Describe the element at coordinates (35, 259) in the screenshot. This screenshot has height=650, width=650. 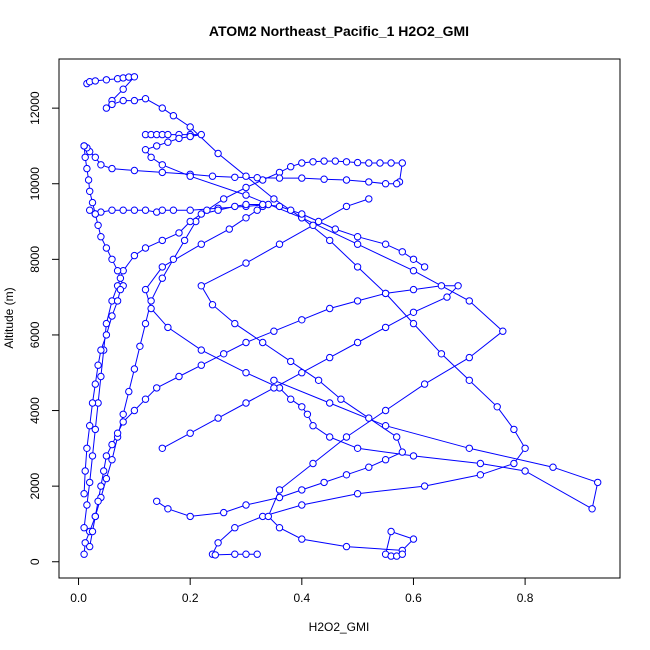
I see `y-tick-label: 8000` at that location.